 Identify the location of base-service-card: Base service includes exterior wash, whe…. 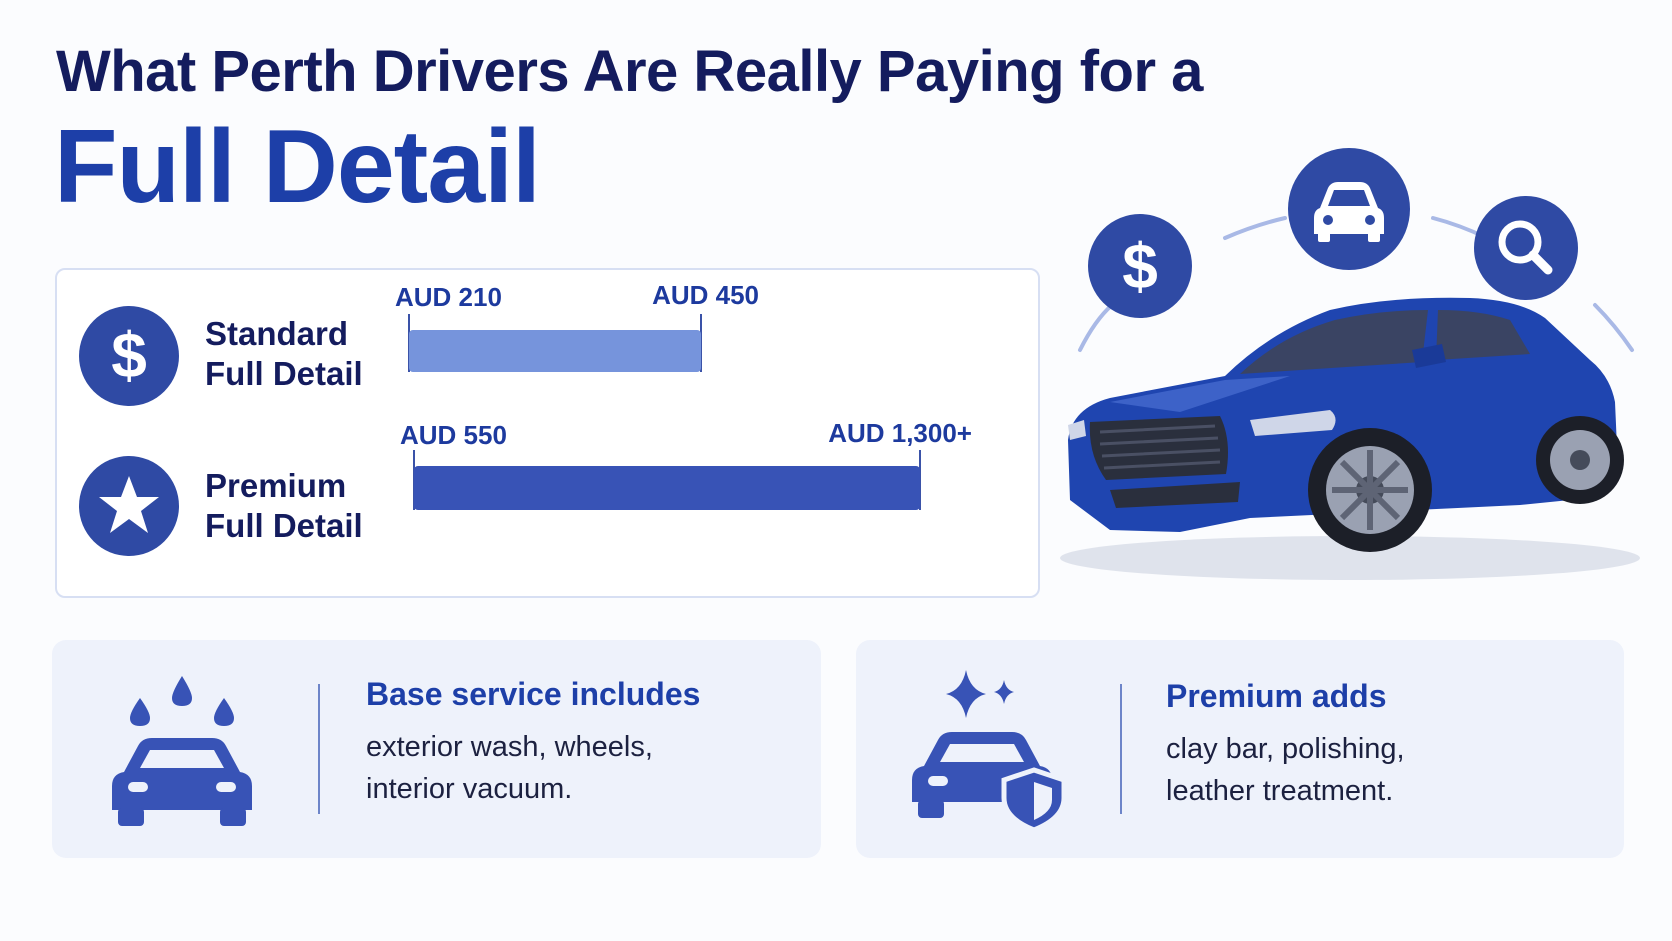
(436, 749).